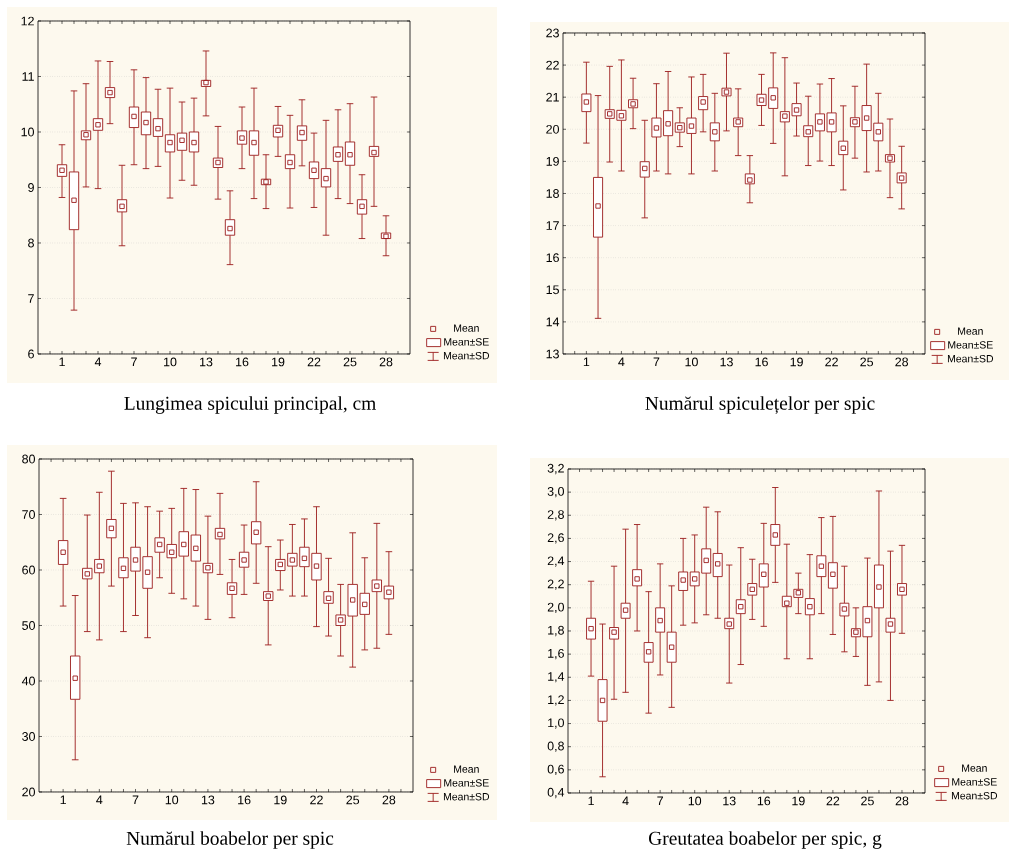 The height and width of the screenshot is (853, 1009). I want to click on y-tick-label: 21, so click(552, 97).